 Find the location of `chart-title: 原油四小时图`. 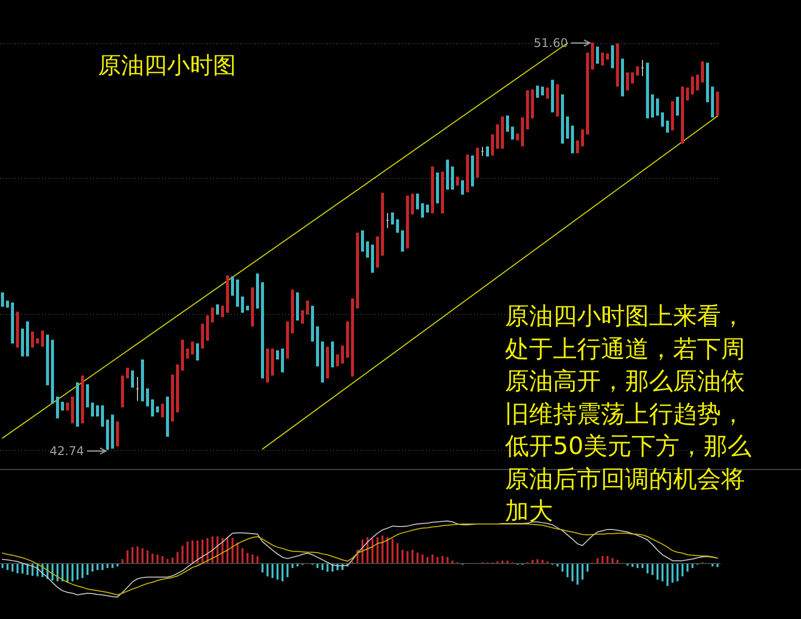

chart-title: 原油四小时图 is located at coordinates (167, 66).